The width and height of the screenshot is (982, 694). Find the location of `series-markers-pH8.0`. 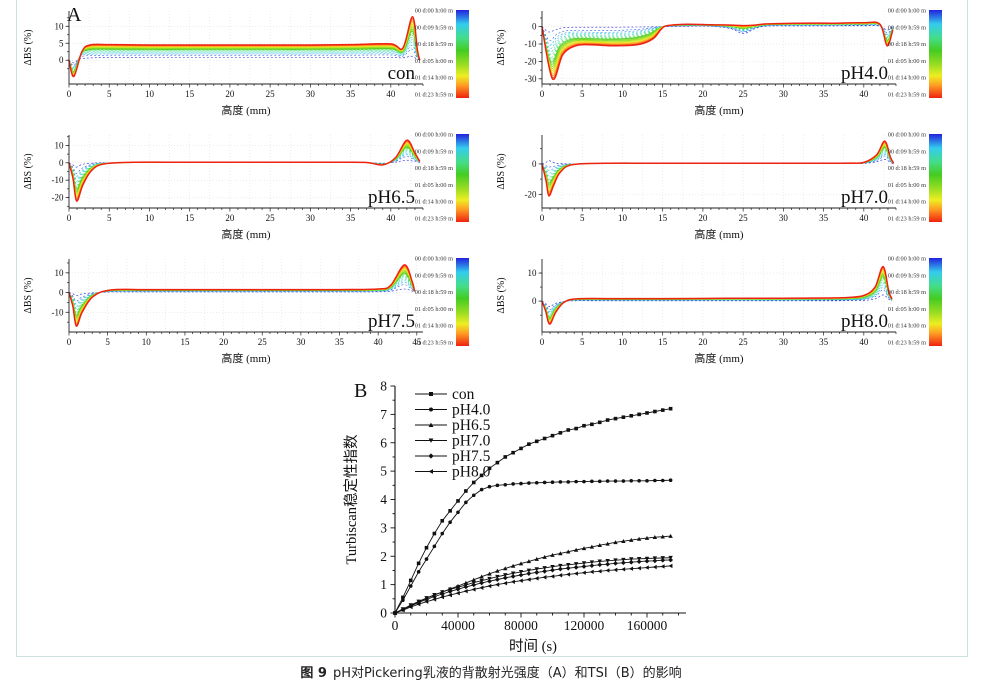

series-markers-pH8.0 is located at coordinates (532, 589).